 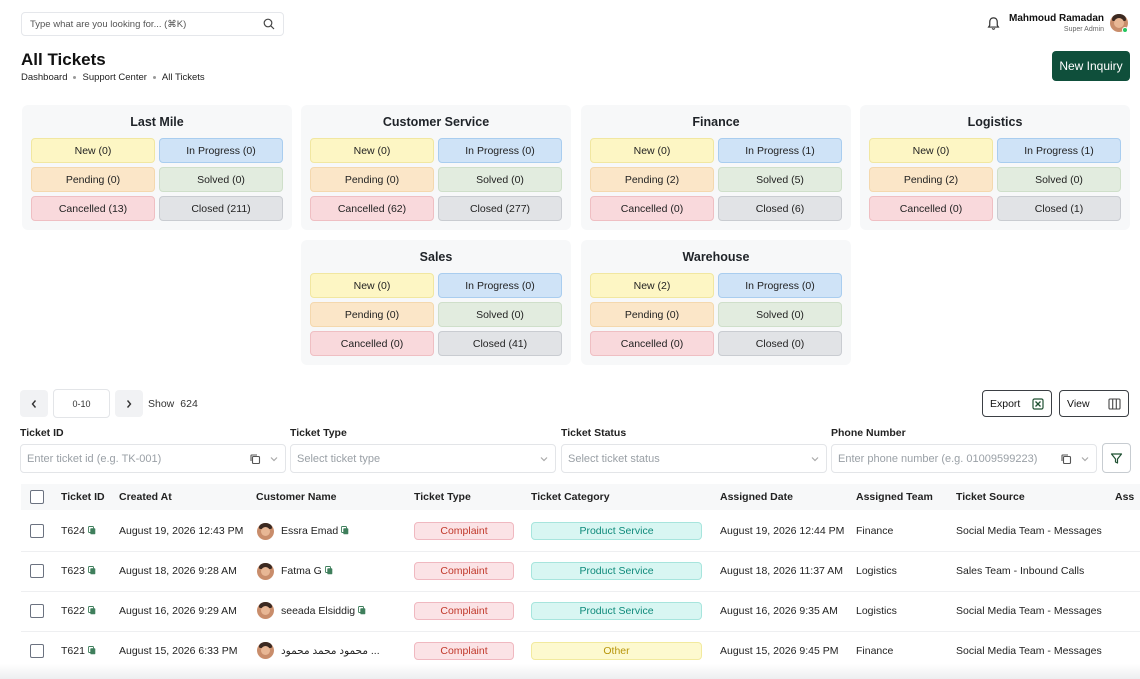 I want to click on col-assignee: Ass, so click(x=1125, y=497).